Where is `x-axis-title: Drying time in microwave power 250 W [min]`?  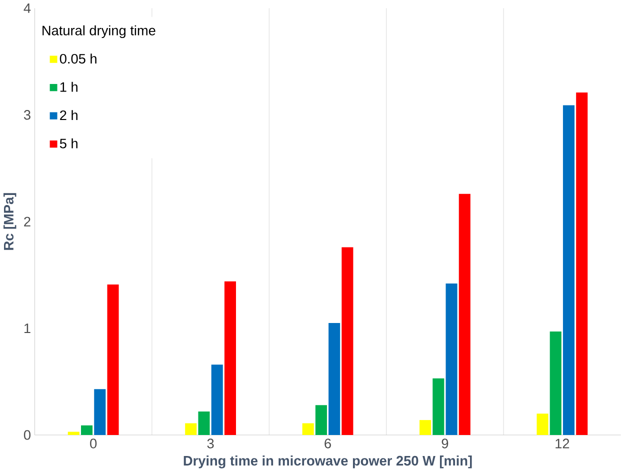 x-axis-title: Drying time in microwave power 250 W [min] is located at coordinates (328, 462).